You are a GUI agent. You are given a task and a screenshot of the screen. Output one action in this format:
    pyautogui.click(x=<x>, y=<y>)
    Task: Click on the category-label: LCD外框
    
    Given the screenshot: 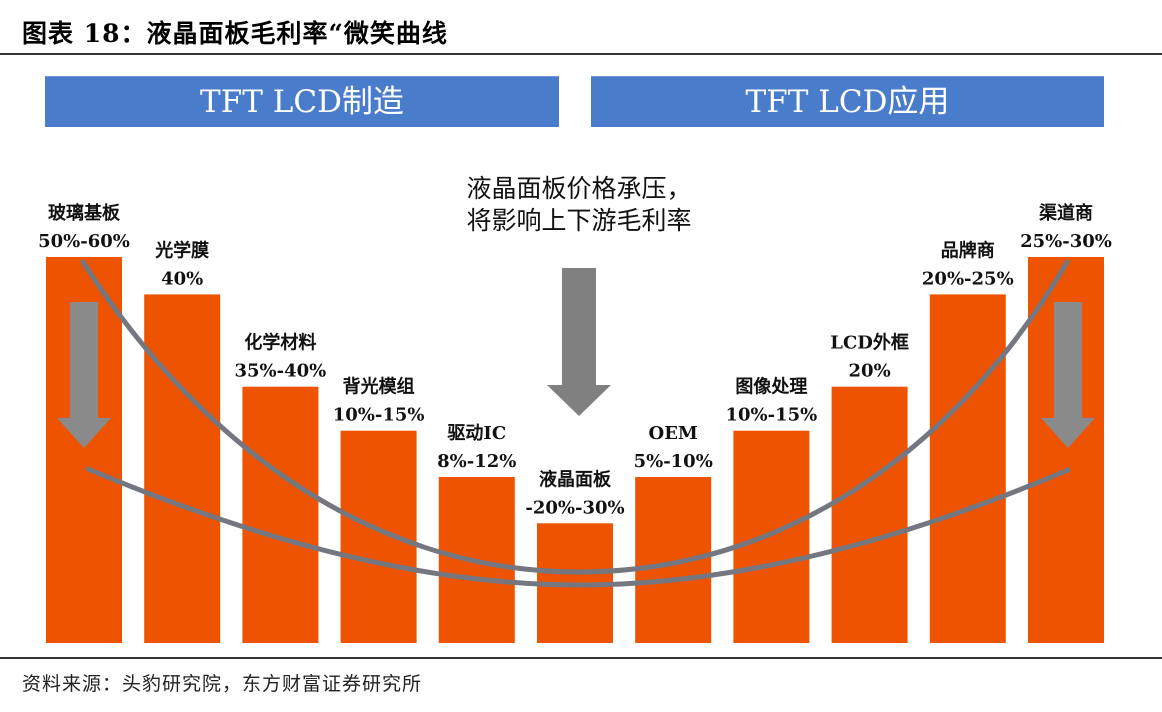 What is the action you would take?
    pyautogui.click(x=869, y=343)
    